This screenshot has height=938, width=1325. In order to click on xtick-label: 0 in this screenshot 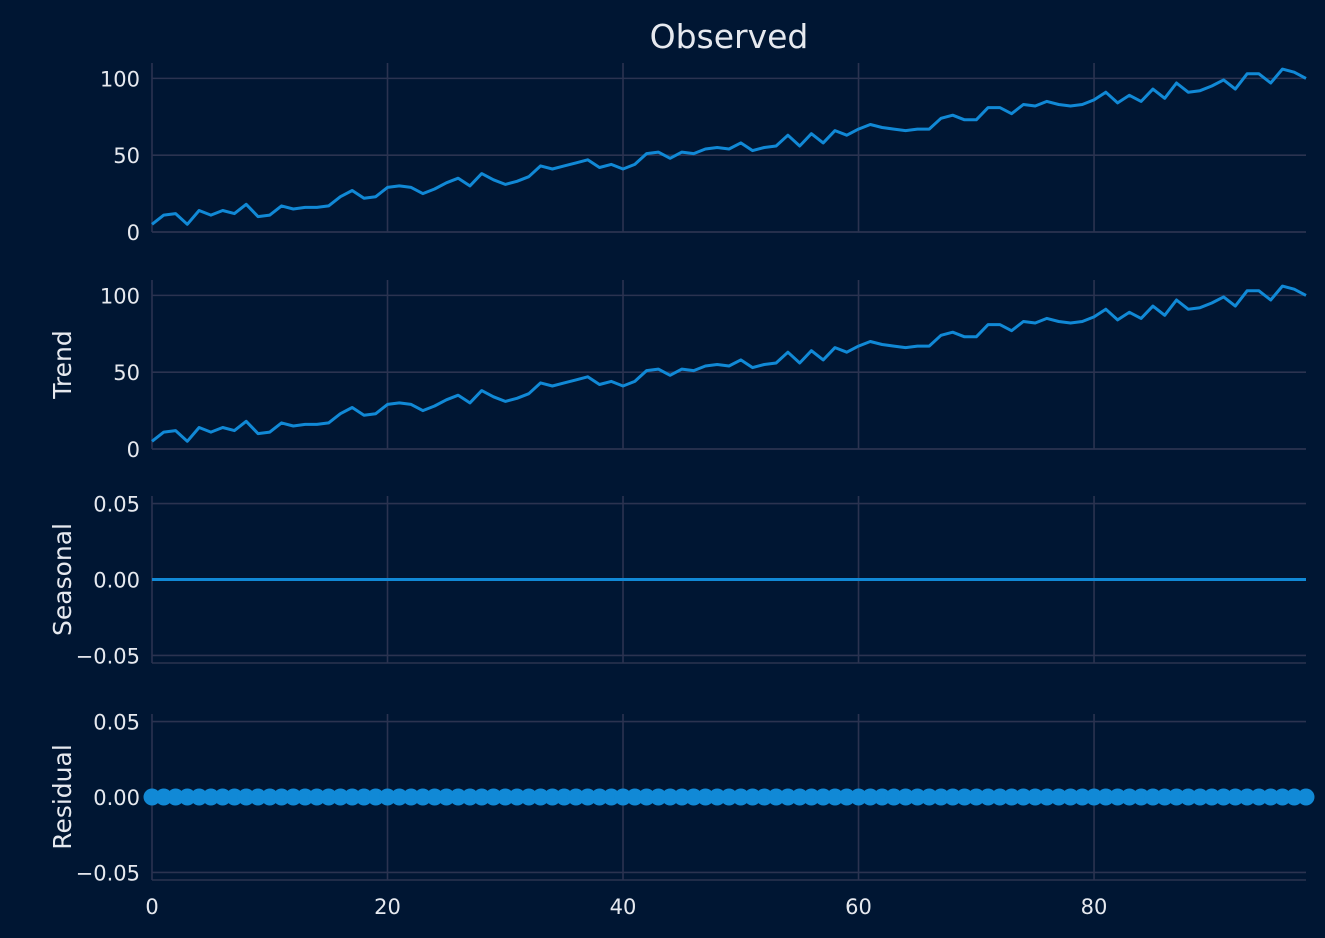, I will do `click(151, 907)`.